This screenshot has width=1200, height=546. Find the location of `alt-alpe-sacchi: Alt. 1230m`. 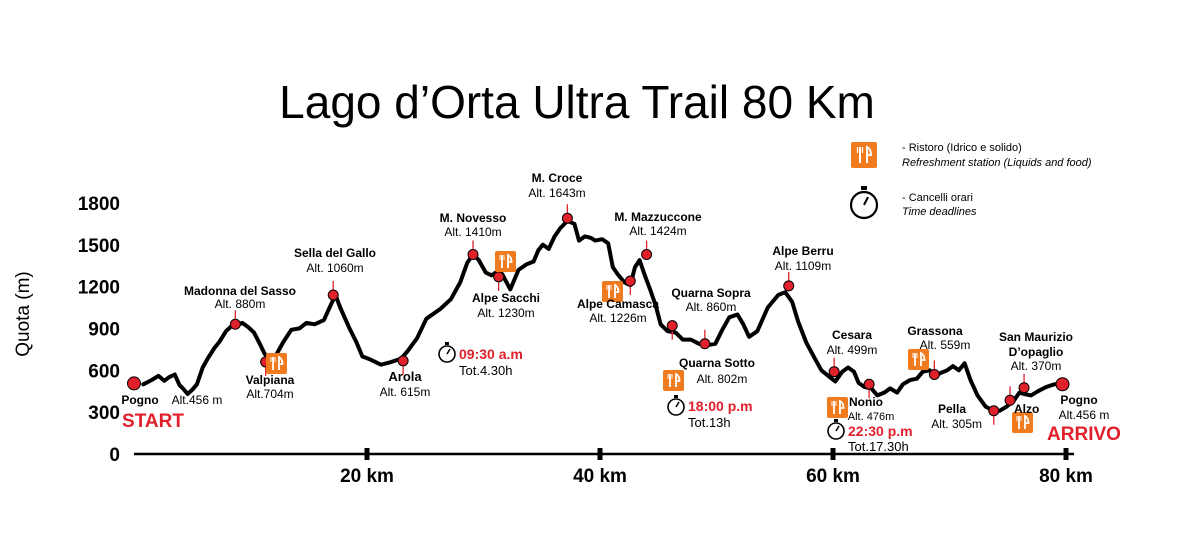

alt-alpe-sacchi: Alt. 1230m is located at coordinates (505, 313).